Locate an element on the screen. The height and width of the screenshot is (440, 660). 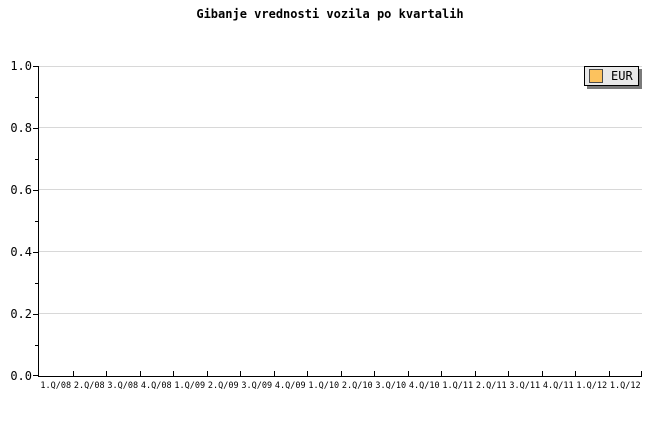
y-axis-tick-label: 0.8 is located at coordinates (21, 128).